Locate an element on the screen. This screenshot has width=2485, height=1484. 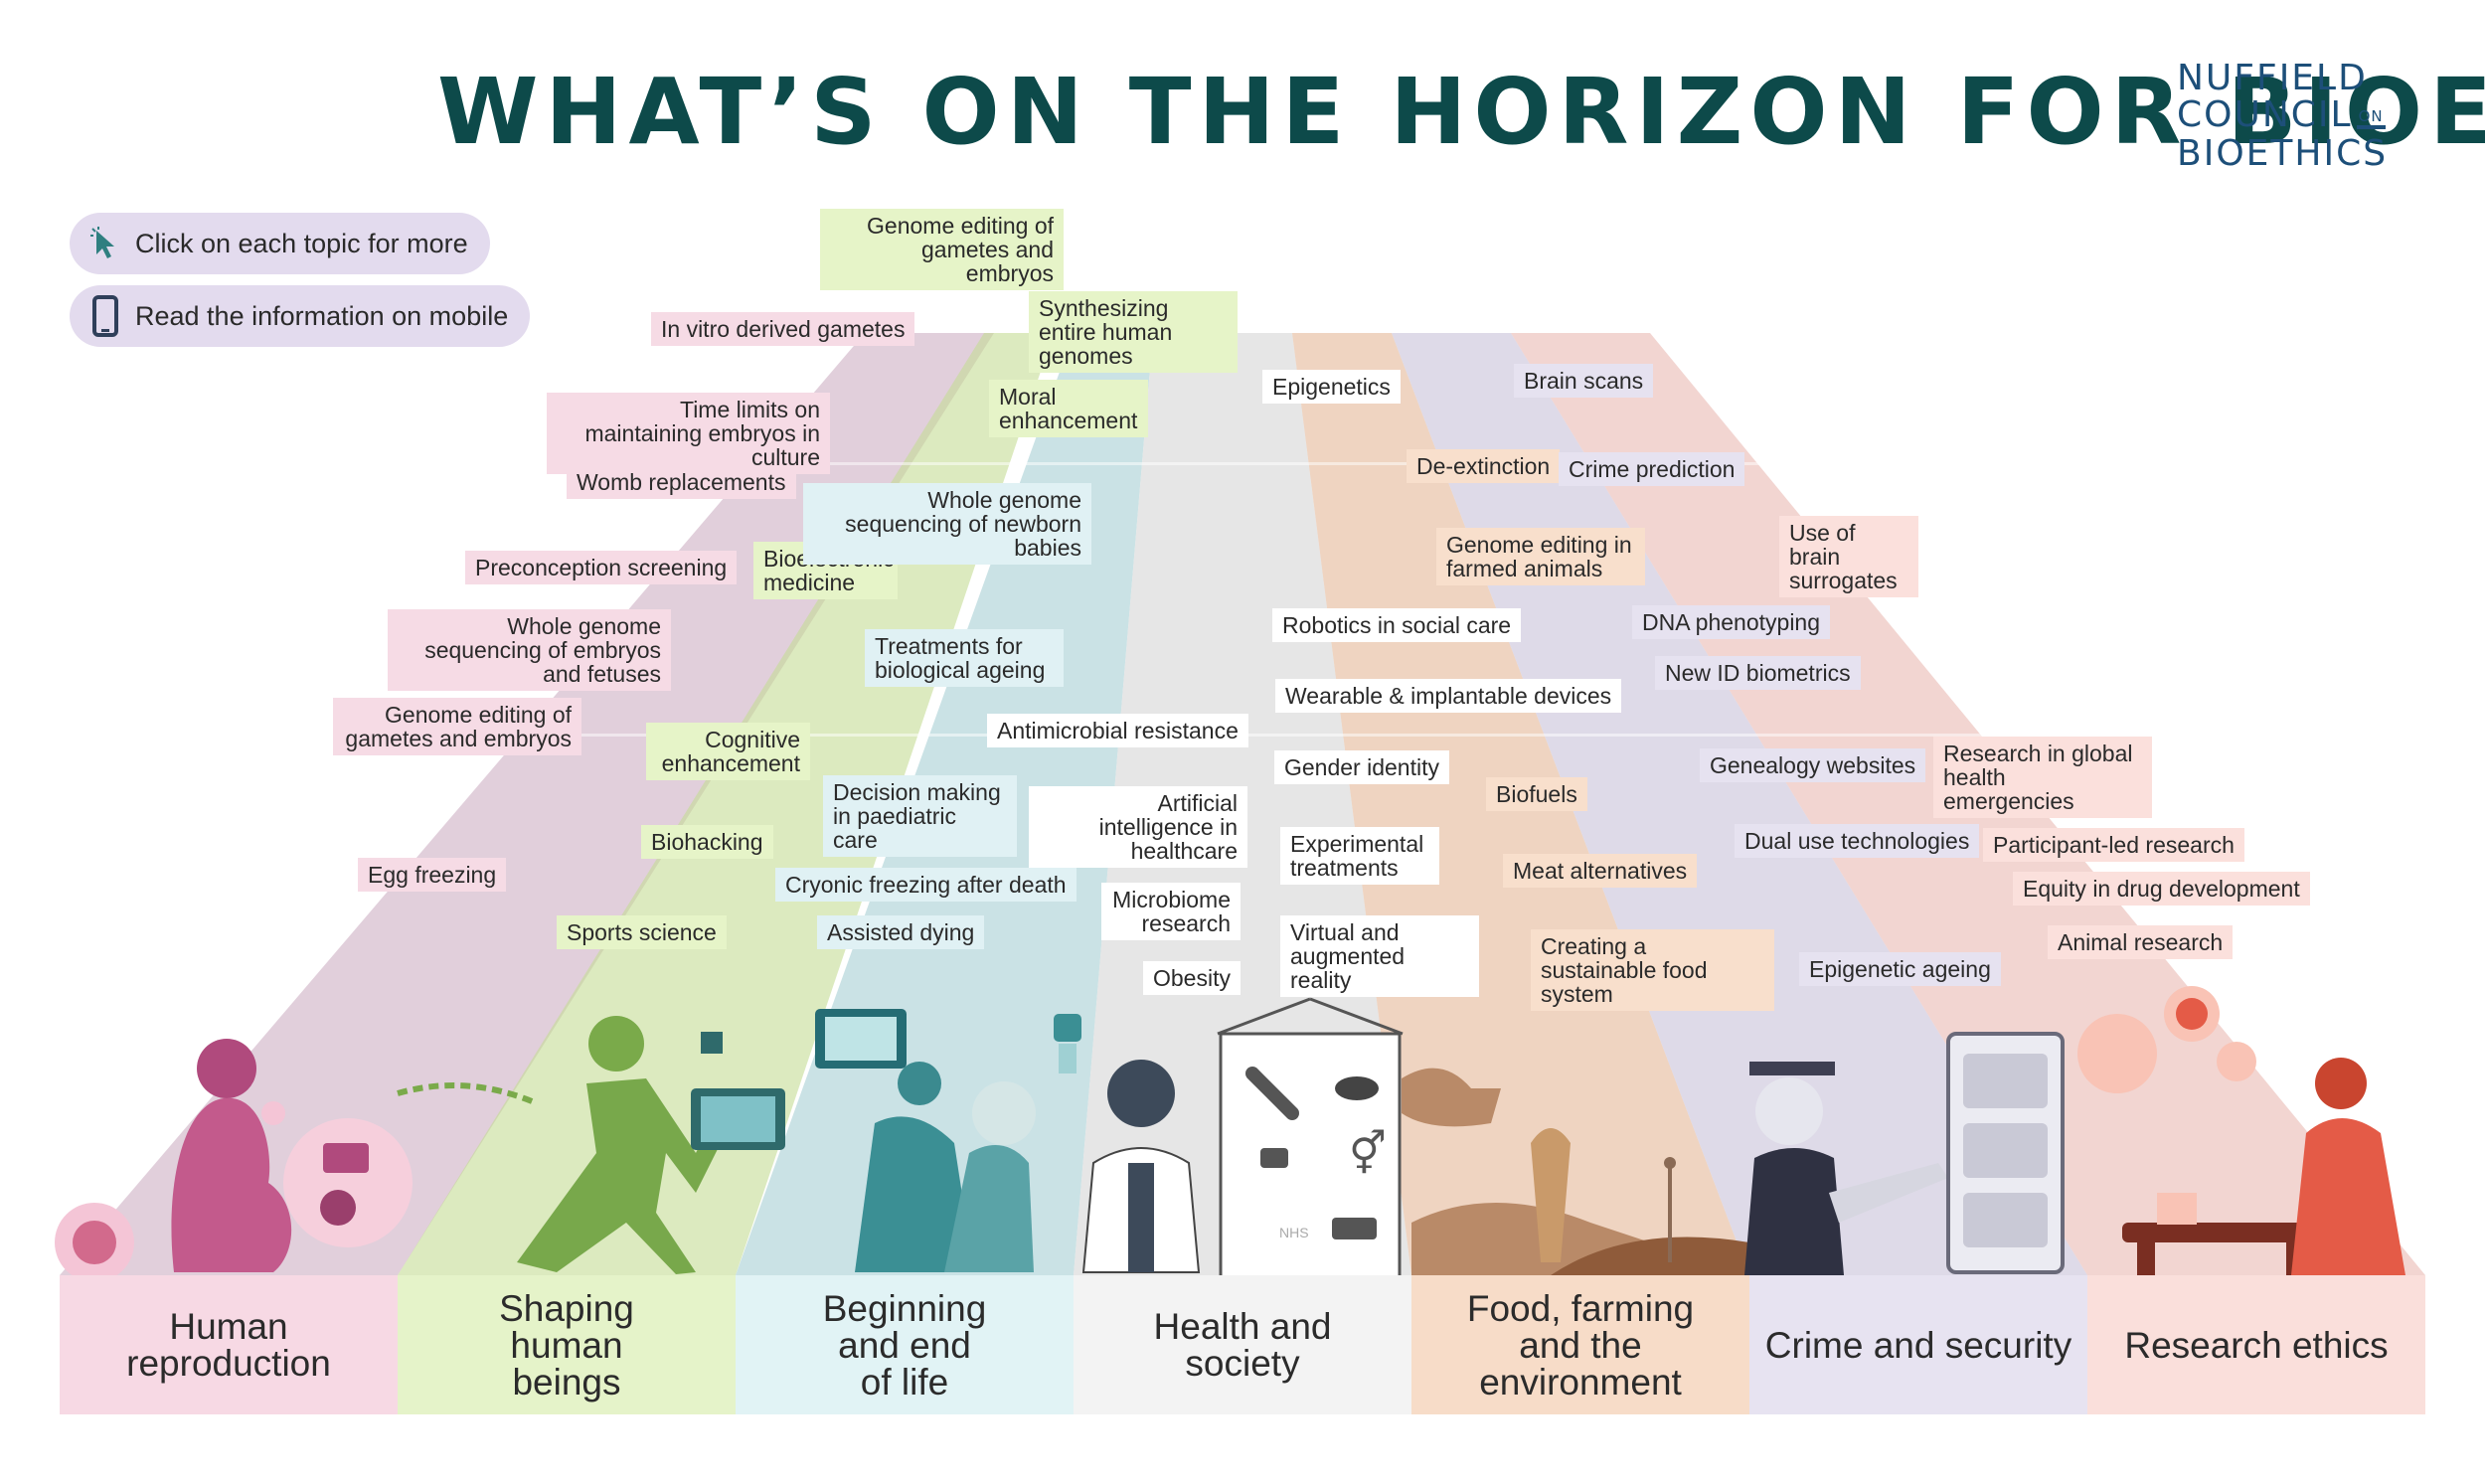
category-shaping-human-beings: Shaping human beings is located at coordinates (567, 1344).